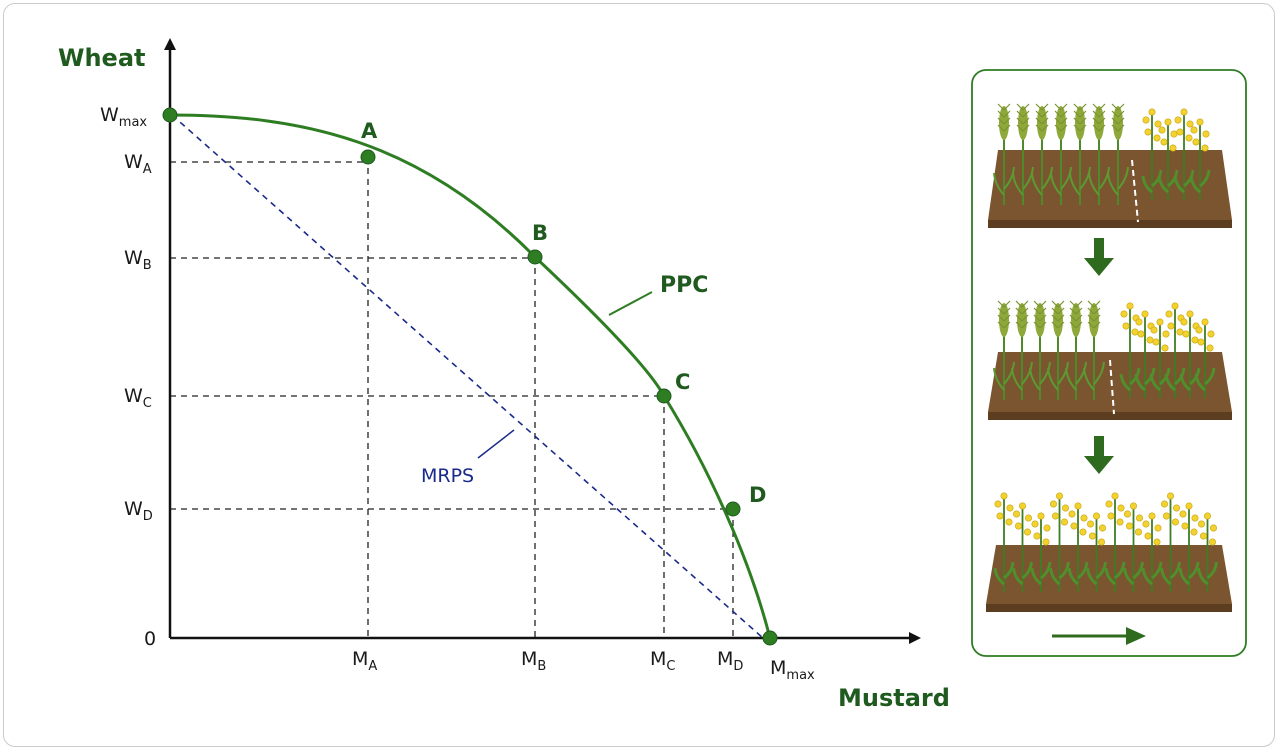 This screenshot has width=1280, height=752. I want to click on ppc-leader, so click(630, 303).